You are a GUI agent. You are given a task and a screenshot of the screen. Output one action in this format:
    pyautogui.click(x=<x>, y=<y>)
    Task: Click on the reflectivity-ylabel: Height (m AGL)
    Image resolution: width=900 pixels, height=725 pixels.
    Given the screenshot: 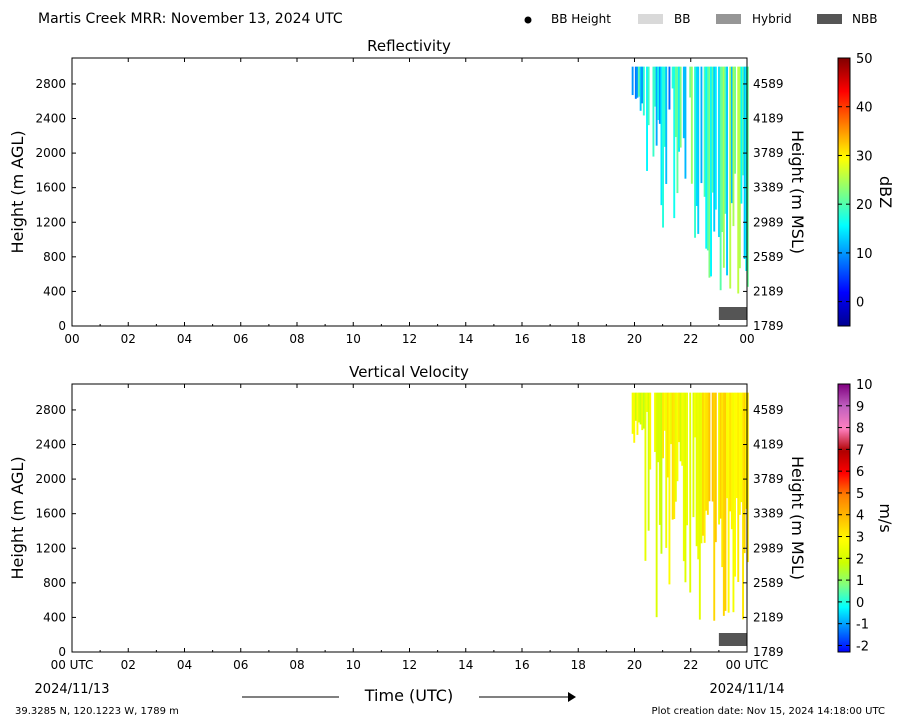 What is the action you would take?
    pyautogui.click(x=17, y=191)
    